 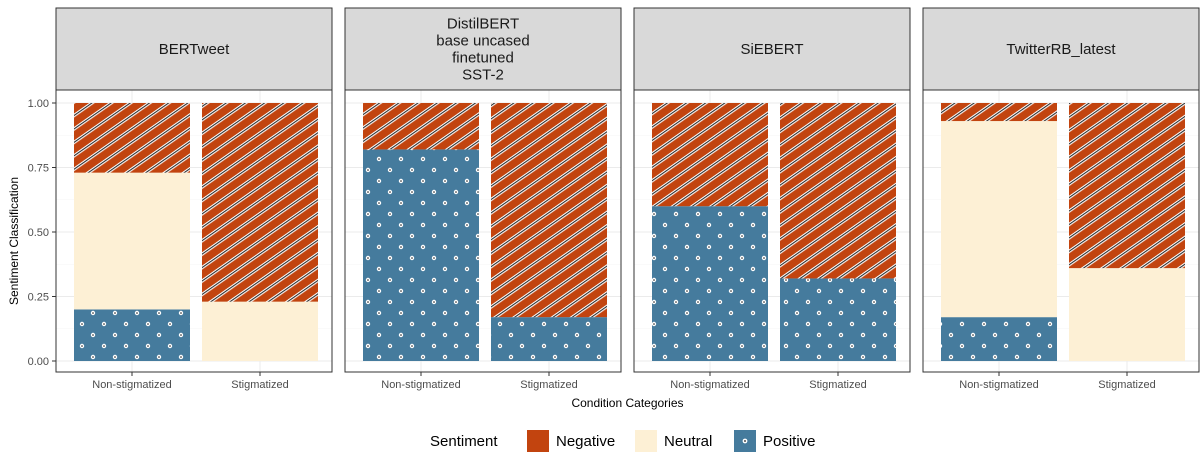 I want to click on legend-title: Sentiment, so click(x=464, y=441).